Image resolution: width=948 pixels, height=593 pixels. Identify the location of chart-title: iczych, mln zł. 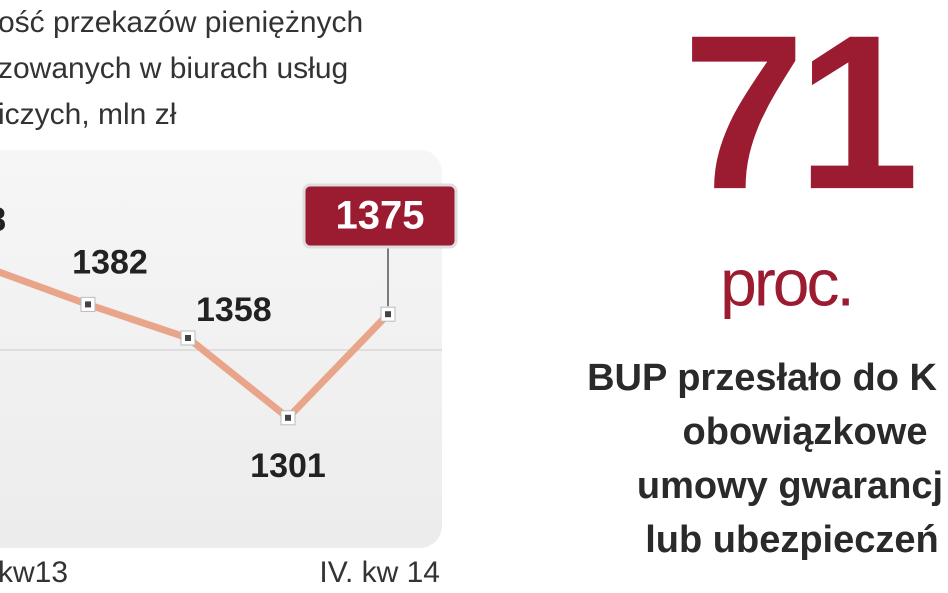
(88, 114).